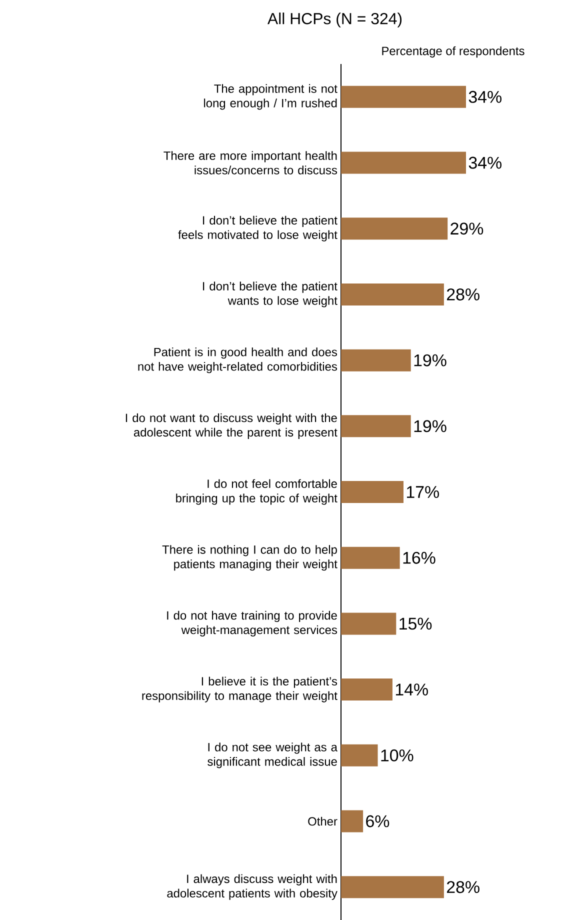  Describe the element at coordinates (252, 887) in the screenshot. I see `y-tick-label: I always discuss weight with adolescent patients with obesity` at that location.